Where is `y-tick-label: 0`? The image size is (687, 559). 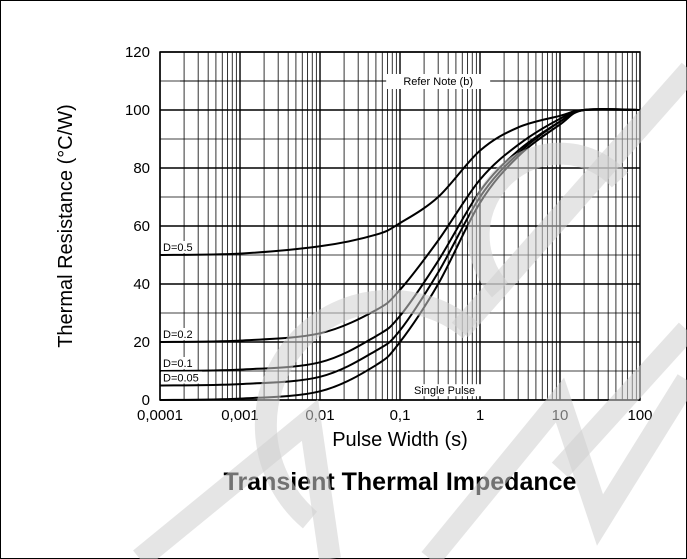
y-tick-label: 0 is located at coordinates (146, 400).